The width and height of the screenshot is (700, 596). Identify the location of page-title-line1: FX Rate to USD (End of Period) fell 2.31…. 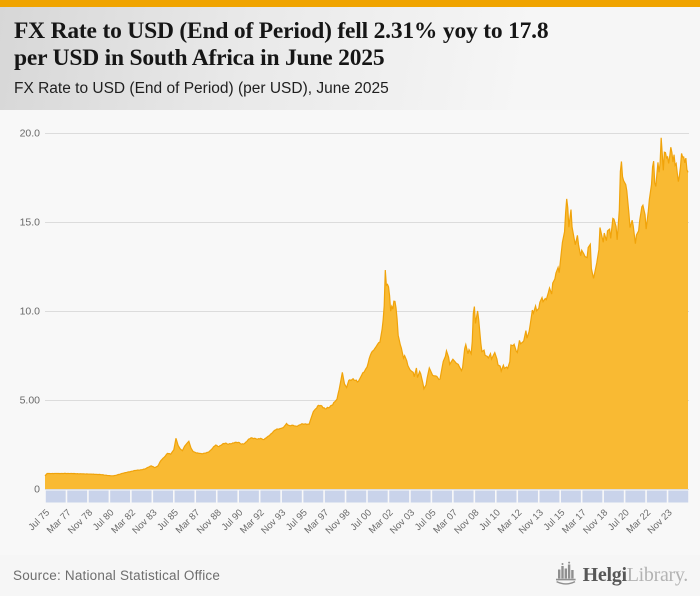
(281, 31).